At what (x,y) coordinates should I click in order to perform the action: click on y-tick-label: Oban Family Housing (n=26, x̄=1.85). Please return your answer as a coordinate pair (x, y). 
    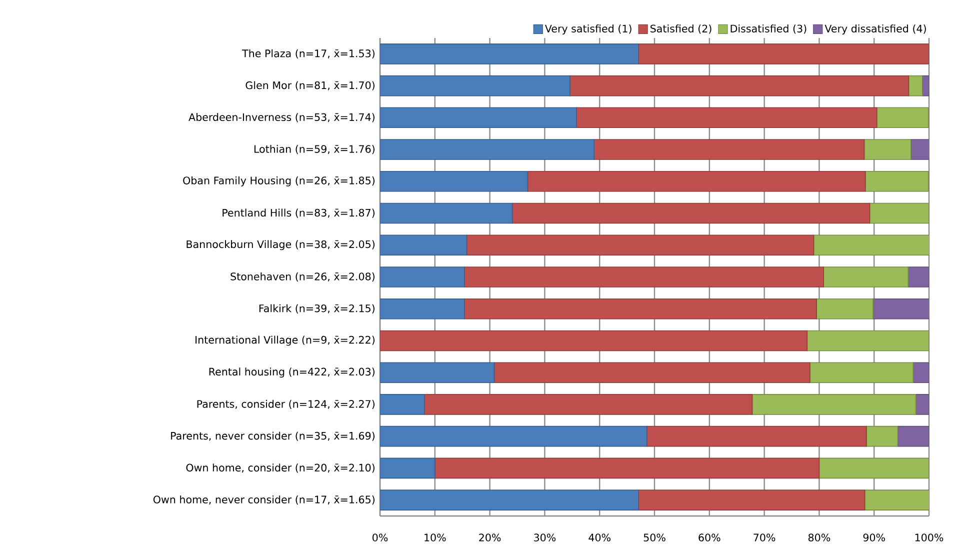
    Looking at the image, I should click on (278, 181).